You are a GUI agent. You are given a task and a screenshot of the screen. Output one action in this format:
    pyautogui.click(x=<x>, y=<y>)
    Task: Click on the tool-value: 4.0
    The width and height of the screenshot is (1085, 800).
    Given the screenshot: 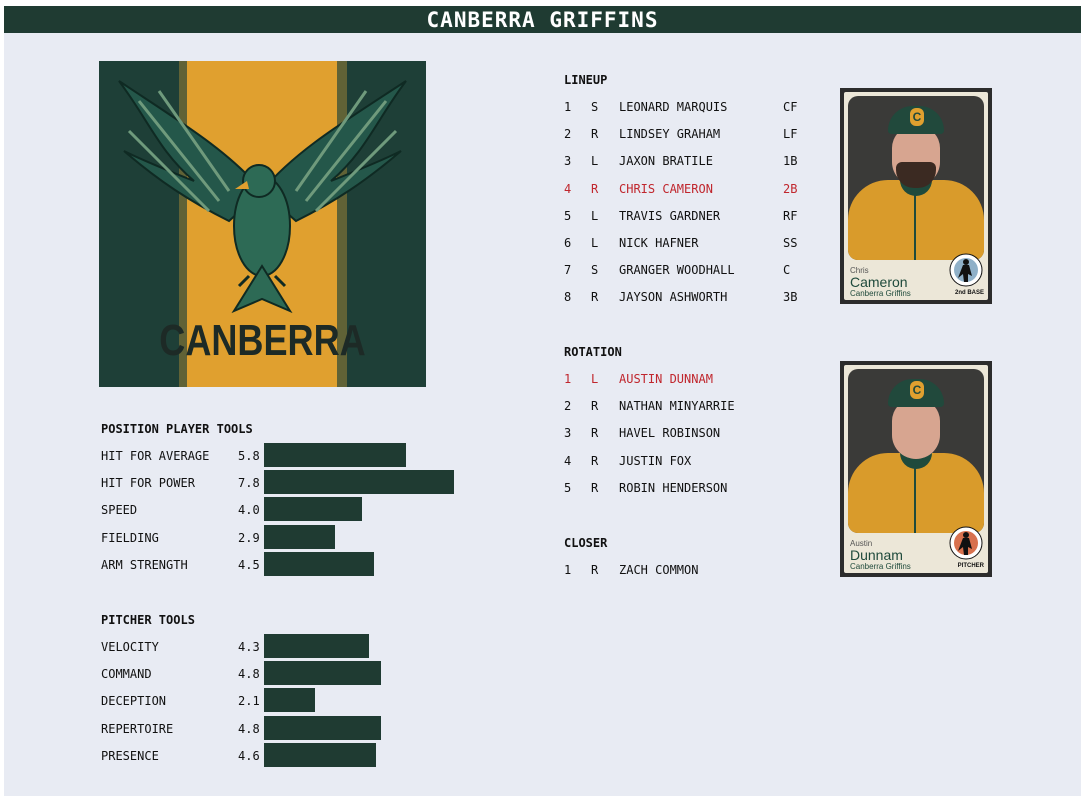 What is the action you would take?
    pyautogui.click(x=249, y=510)
    